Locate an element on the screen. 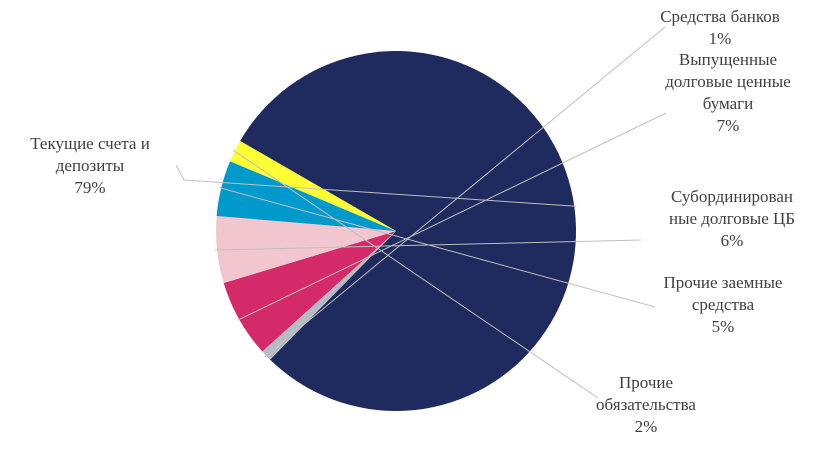 The image size is (831, 455). slice-bank-funds is located at coordinates (329, 295).